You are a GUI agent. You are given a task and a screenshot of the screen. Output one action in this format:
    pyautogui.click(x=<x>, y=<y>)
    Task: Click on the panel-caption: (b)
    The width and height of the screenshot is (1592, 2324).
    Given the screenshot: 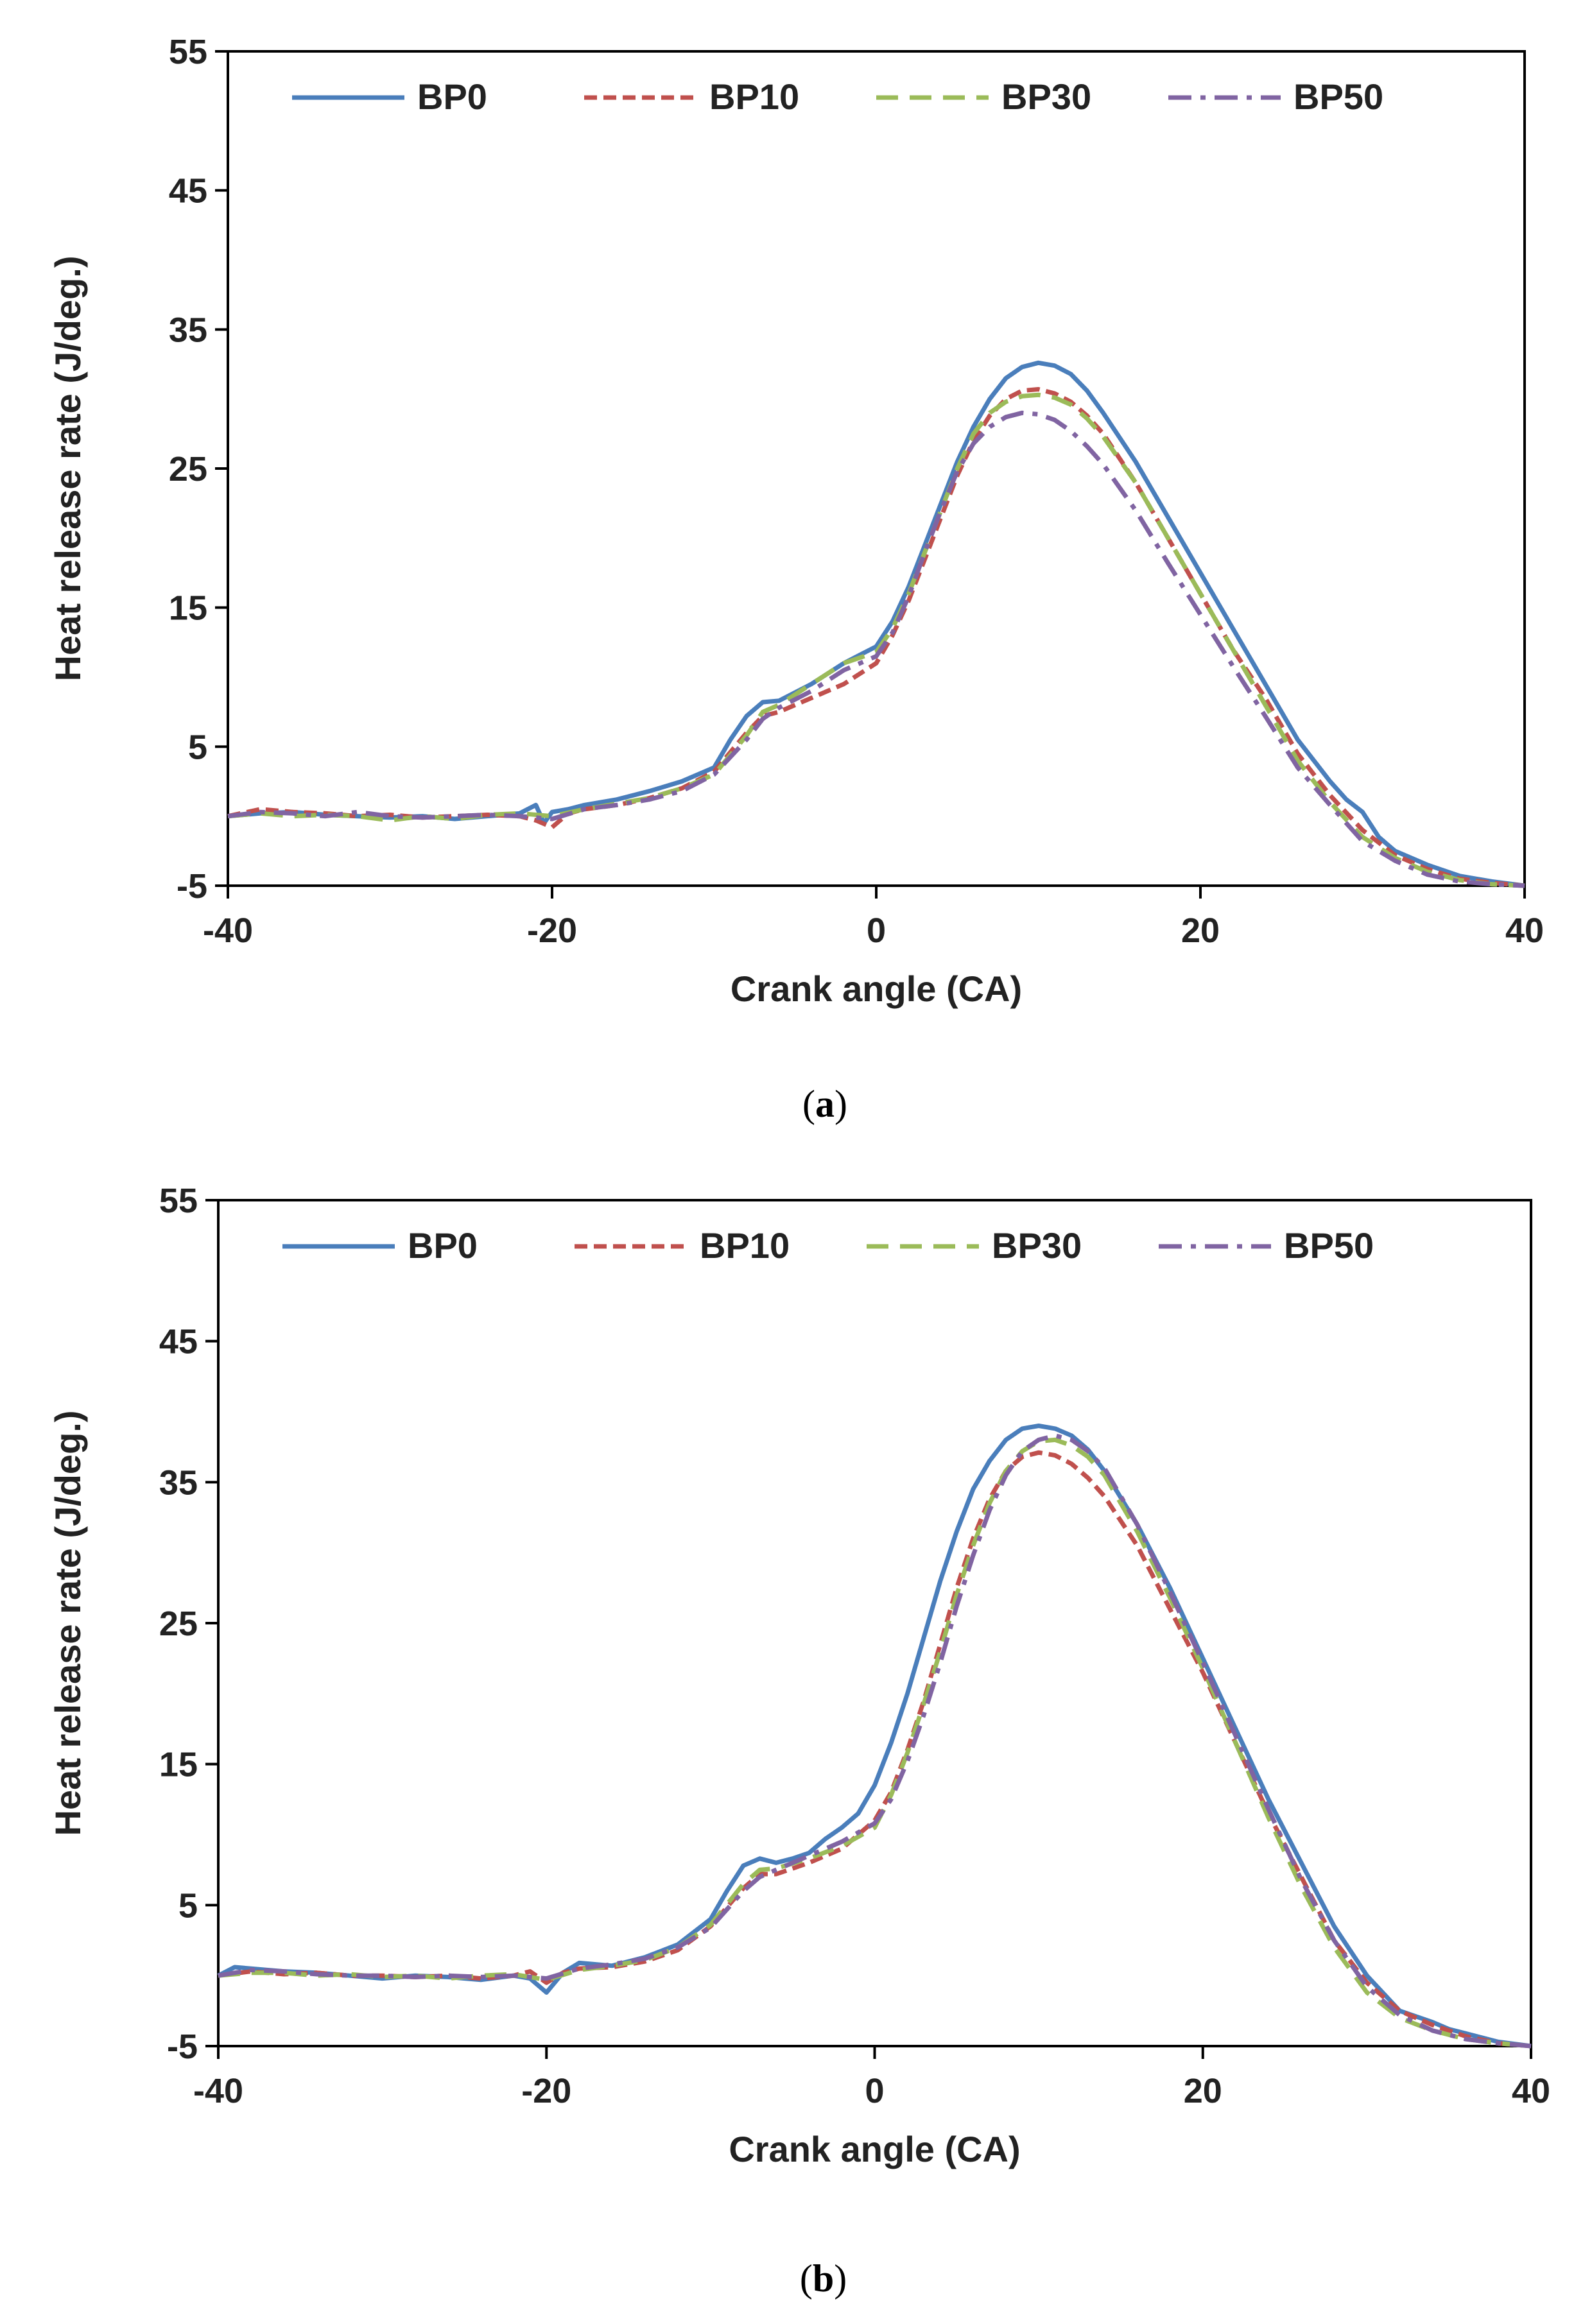 What is the action you would take?
    pyautogui.click(x=824, y=2278)
    